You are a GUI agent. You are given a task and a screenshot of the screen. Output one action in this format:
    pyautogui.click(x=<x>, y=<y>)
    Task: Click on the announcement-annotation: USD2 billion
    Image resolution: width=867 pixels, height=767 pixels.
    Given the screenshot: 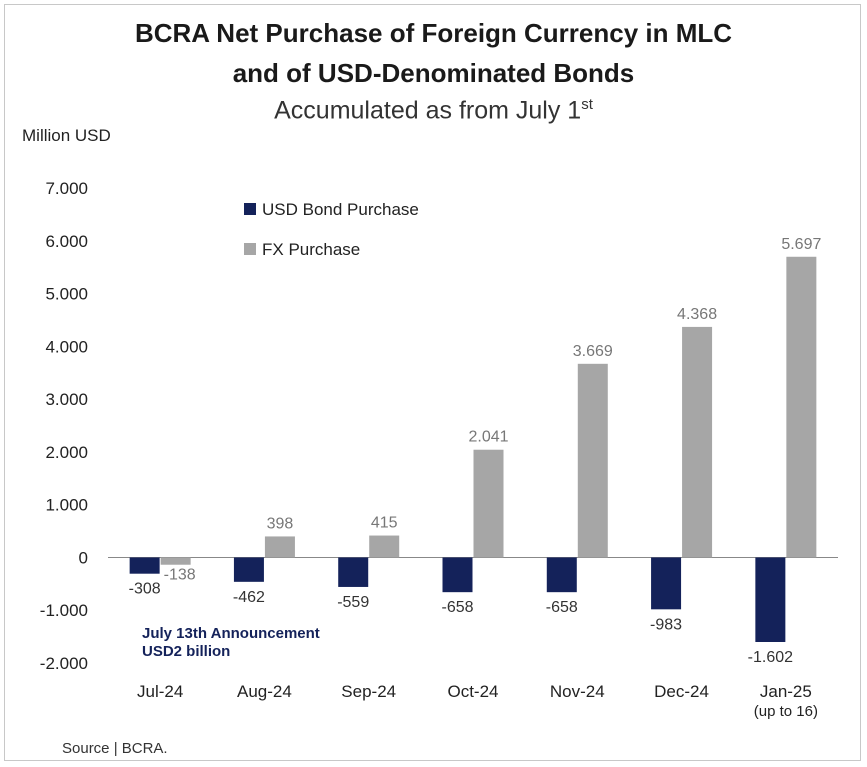 What is the action you would take?
    pyautogui.click(x=186, y=651)
    